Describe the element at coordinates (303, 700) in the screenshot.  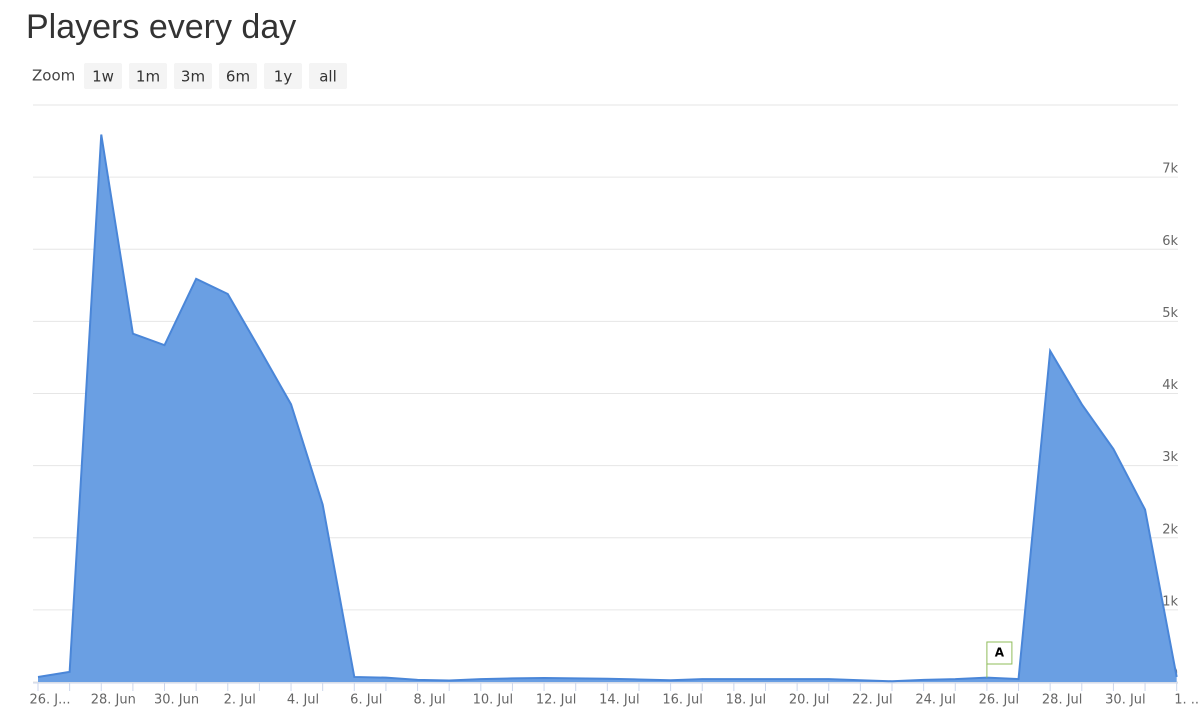
I see `x-tick-label: 4. Jul` at that location.